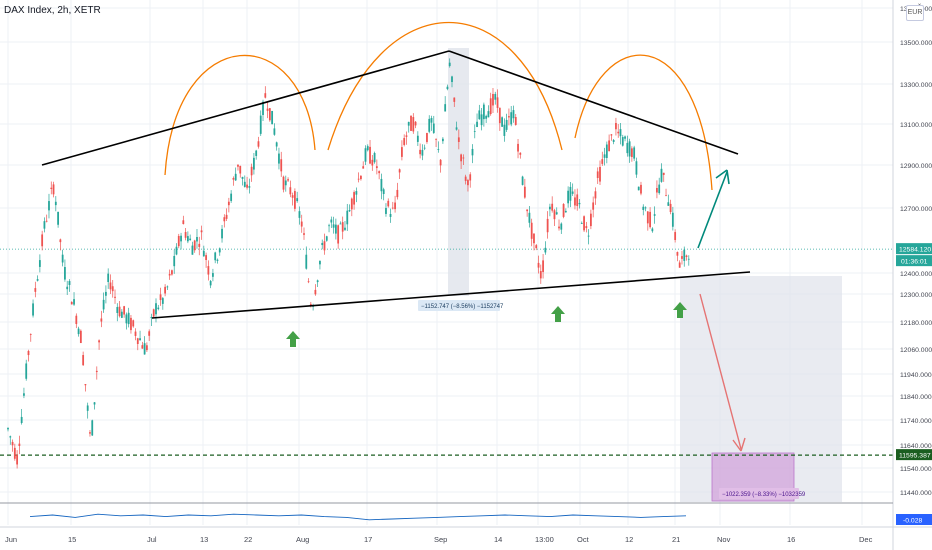  Describe the element at coordinates (440, 539) in the screenshot. I see `time-tick-label: Sep` at that location.